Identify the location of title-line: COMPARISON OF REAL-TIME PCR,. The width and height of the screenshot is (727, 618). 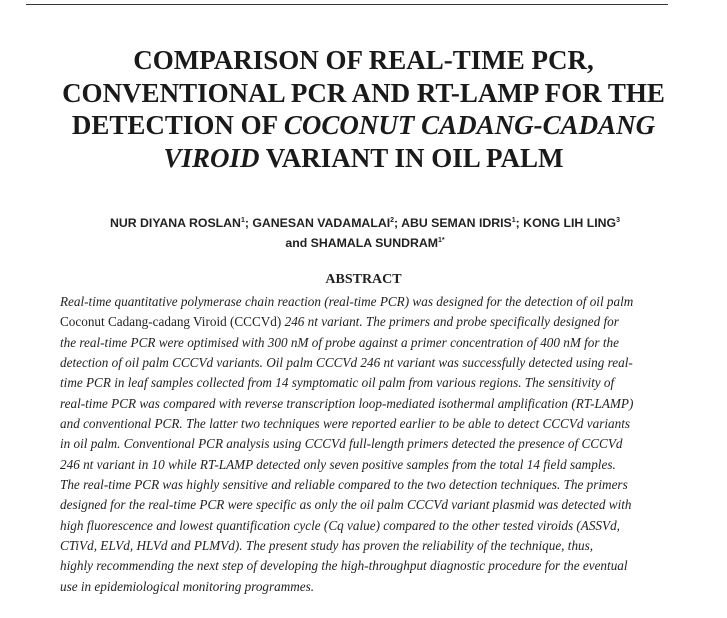
(363, 60).